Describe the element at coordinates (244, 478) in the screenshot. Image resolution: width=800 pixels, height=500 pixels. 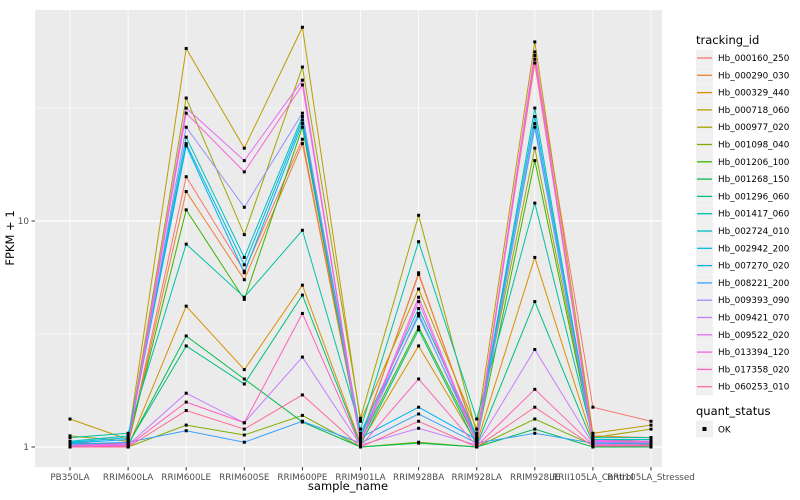
I see `x-tick-label: RRIM600SE` at that location.